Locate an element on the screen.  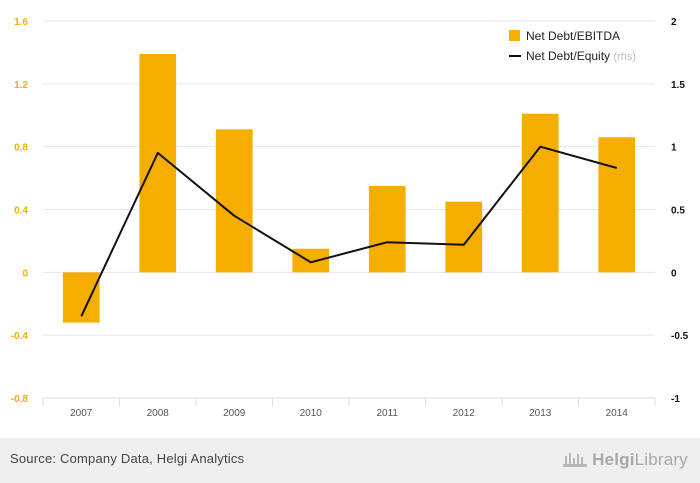
logo-text-light: Library is located at coordinates (661, 459).